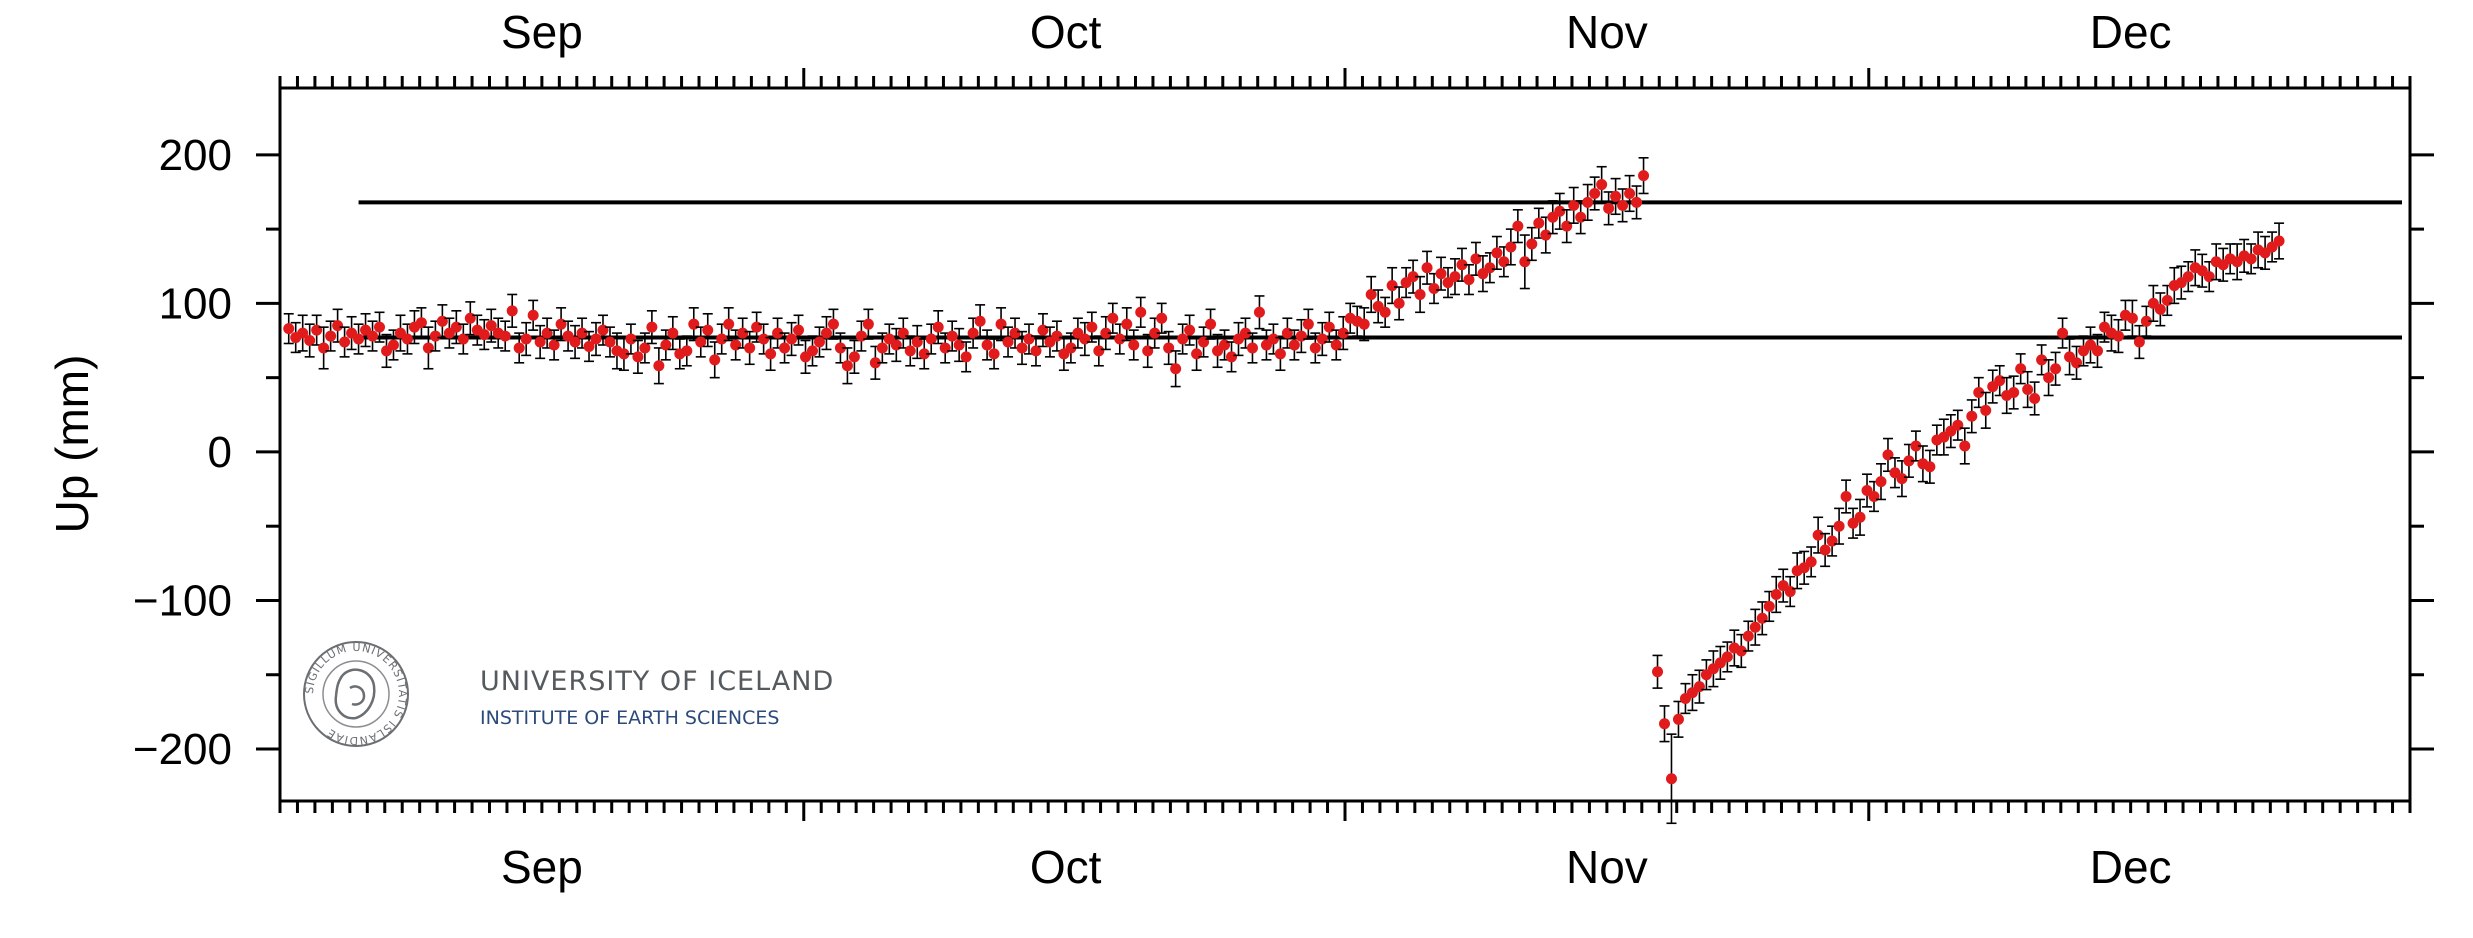 The image size is (2473, 938). Describe the element at coordinates (182, 749) in the screenshot. I see `y-tick-label: −200` at that location.